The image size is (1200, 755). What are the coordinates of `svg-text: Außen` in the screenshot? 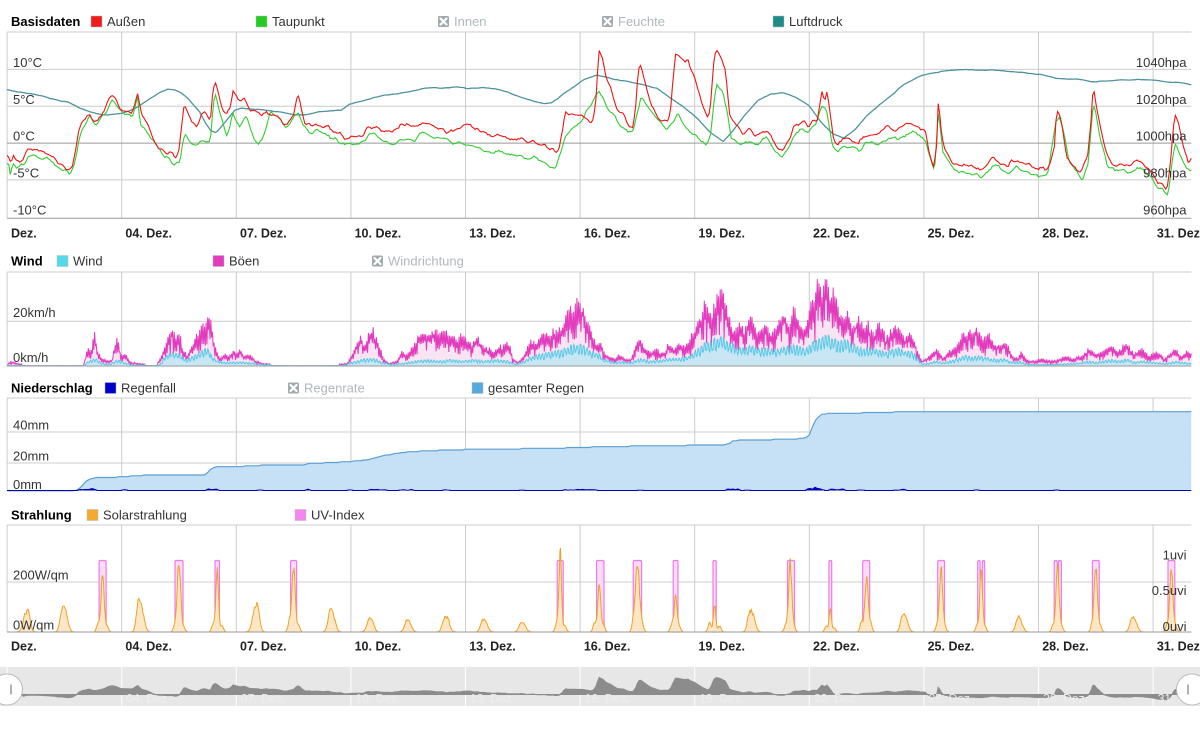 It's located at (126, 21).